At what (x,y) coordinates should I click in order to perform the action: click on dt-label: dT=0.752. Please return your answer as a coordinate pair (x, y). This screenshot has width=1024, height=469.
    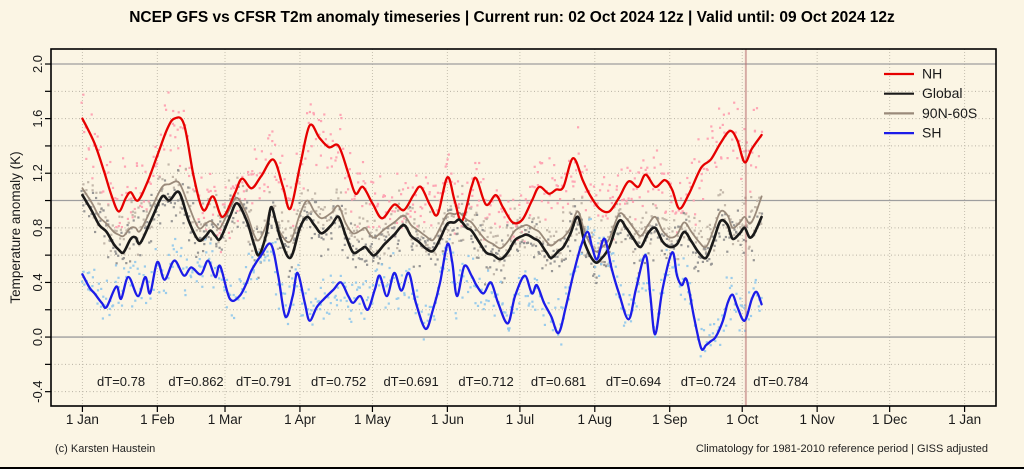
    Looking at the image, I should click on (338, 381).